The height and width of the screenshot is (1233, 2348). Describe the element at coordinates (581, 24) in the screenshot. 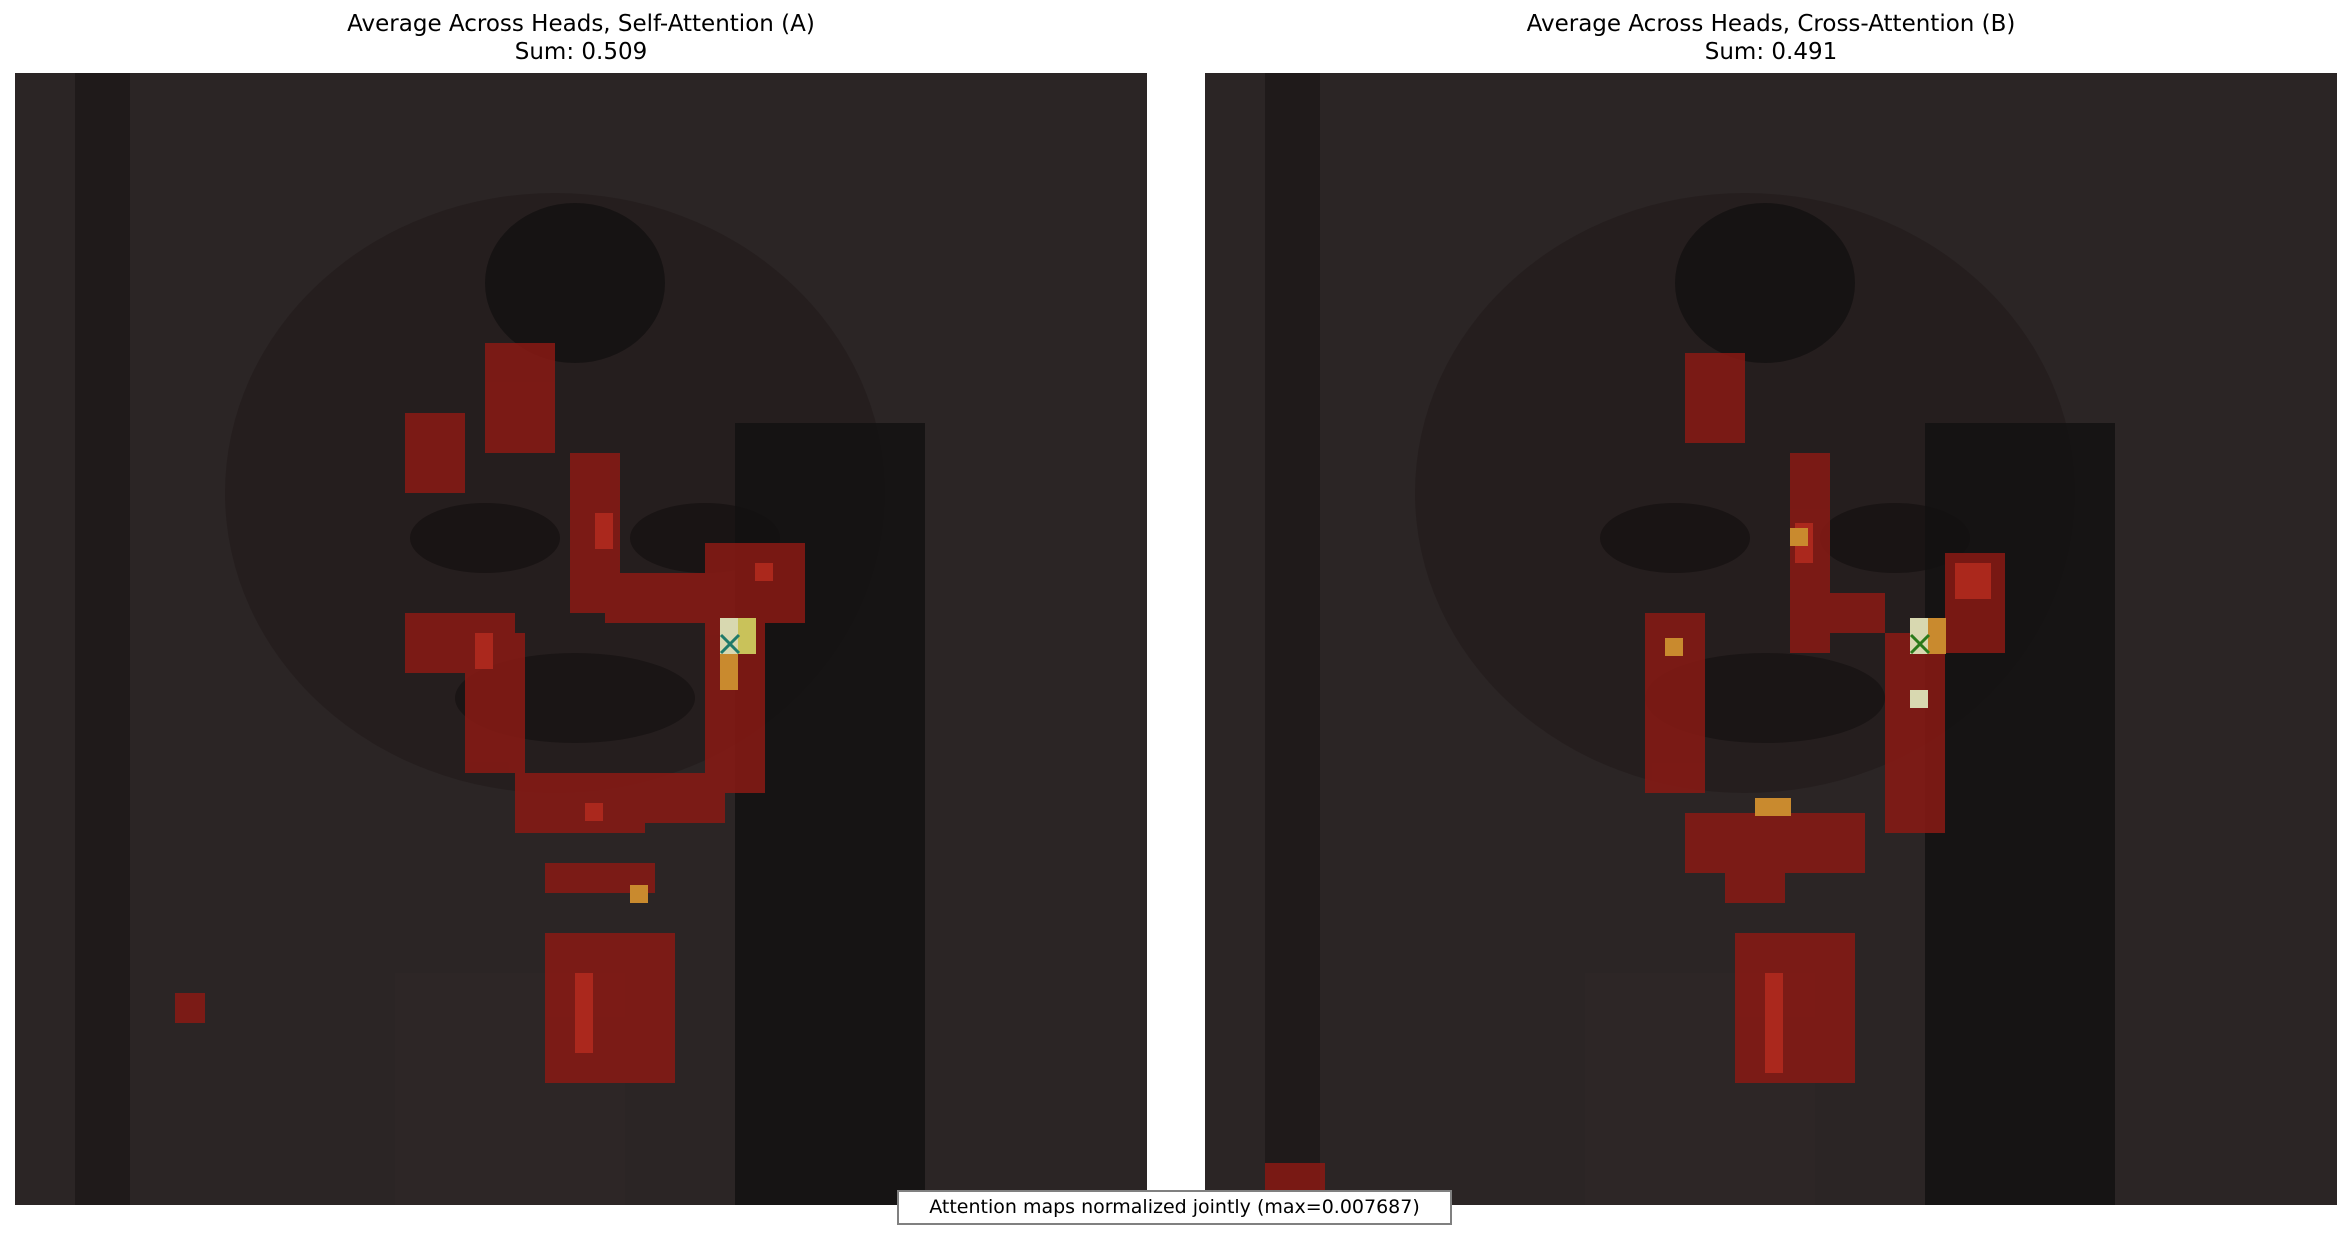

I see `panel-a-title: Average Across Heads, Self-Attention (A)` at that location.